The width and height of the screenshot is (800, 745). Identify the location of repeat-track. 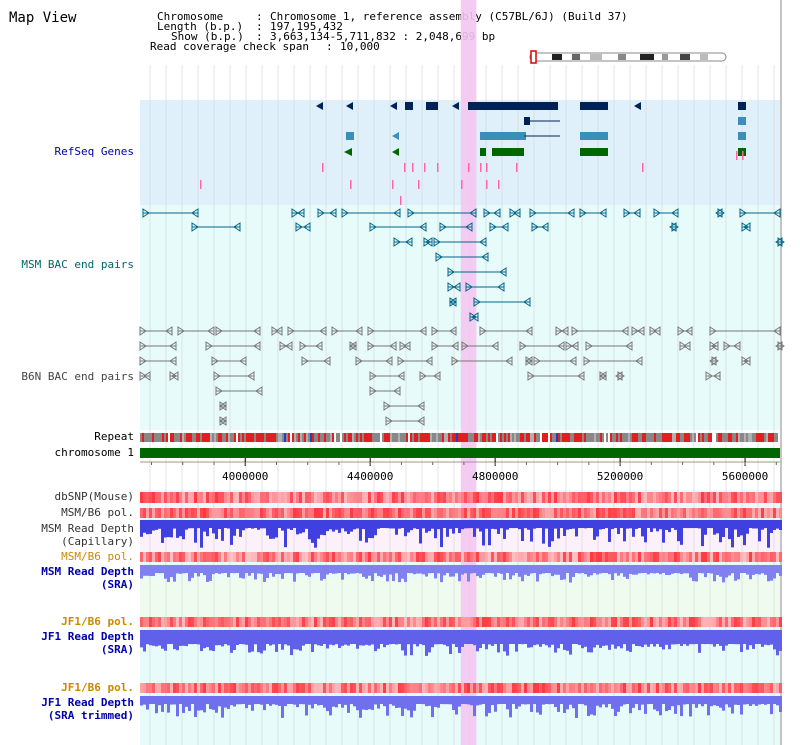
(460, 437).